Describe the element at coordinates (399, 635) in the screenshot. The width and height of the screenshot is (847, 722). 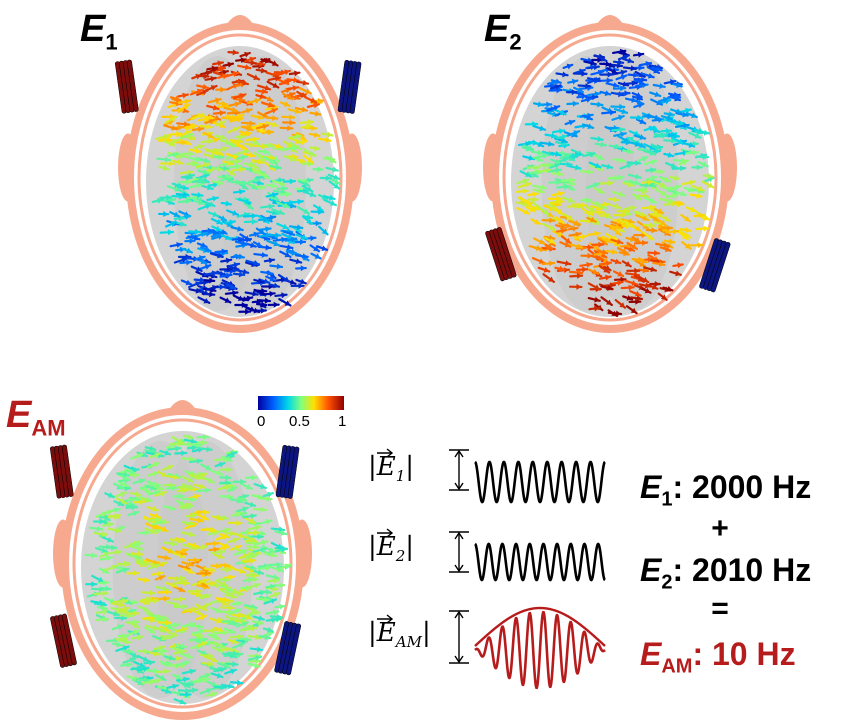
I see `magnitude-label-eam: |EAM|` at that location.